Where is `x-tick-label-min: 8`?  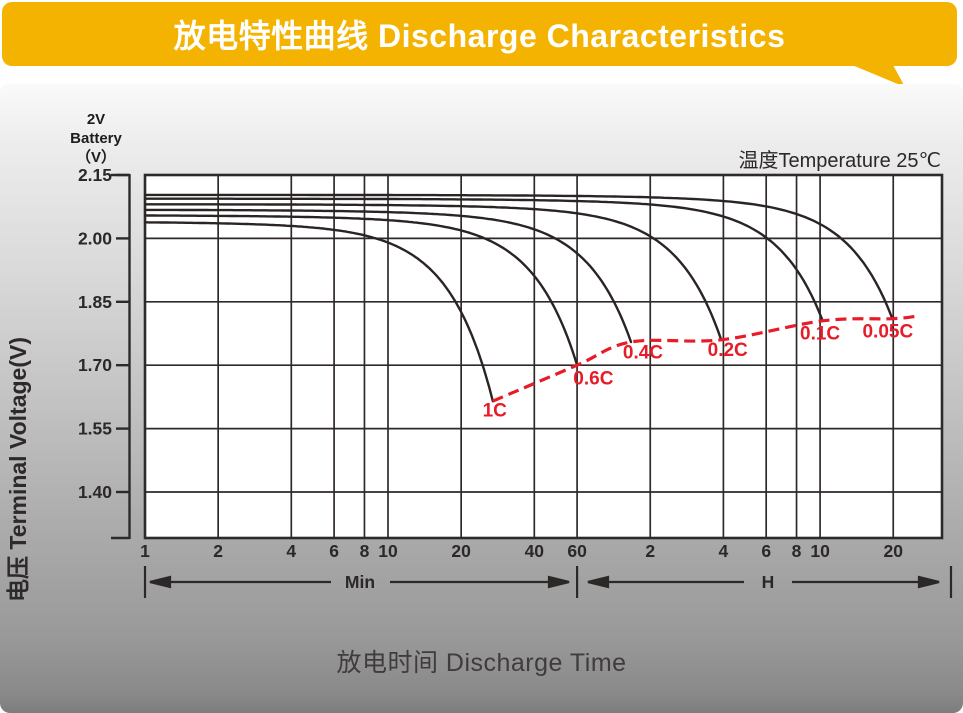 x-tick-label-min: 8 is located at coordinates (365, 551).